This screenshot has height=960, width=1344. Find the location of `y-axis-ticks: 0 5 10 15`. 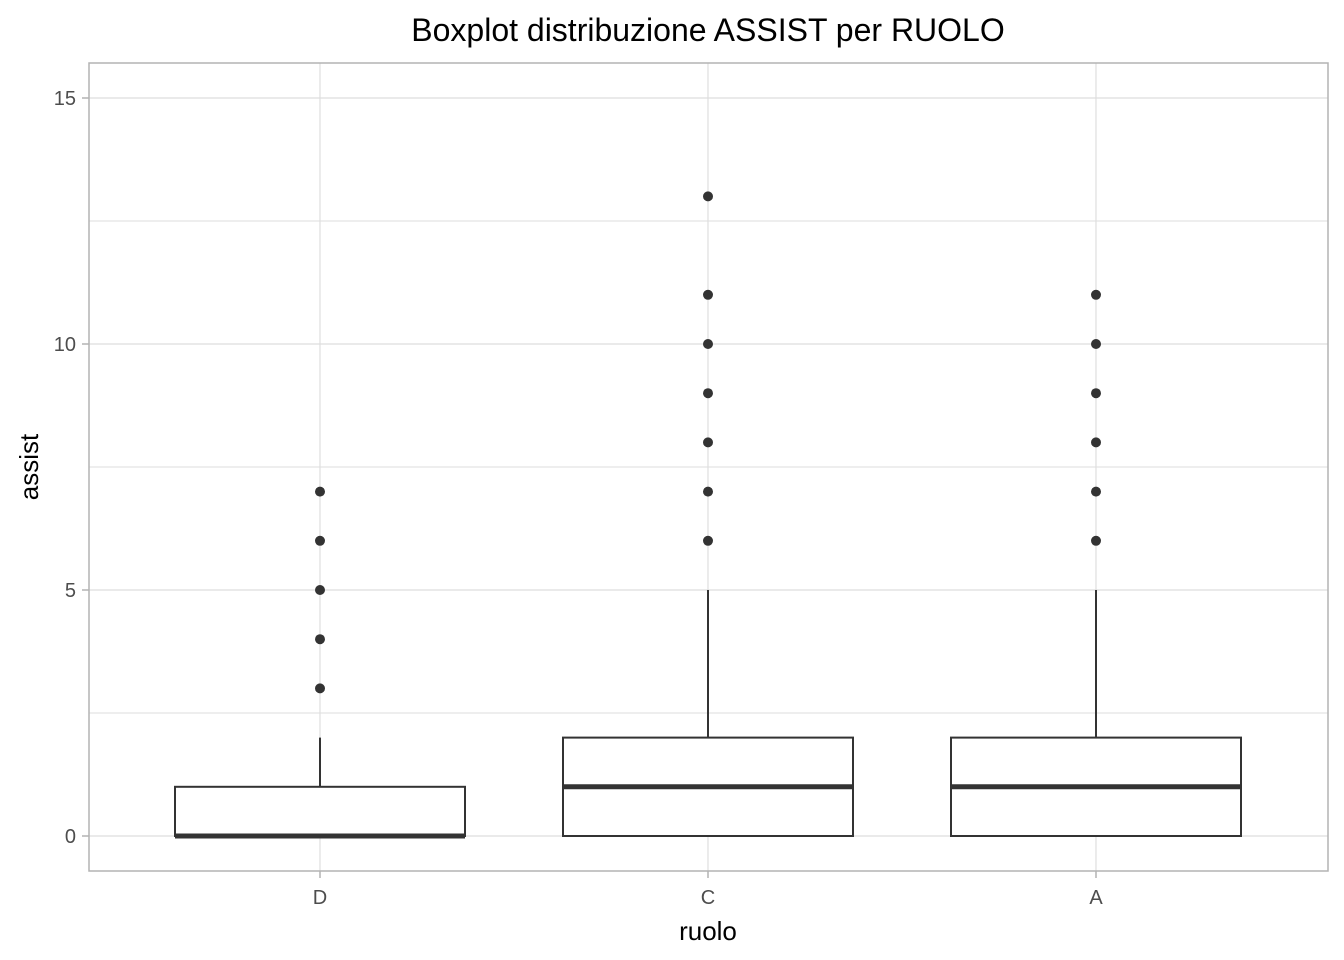

y-axis-ticks: 0 5 10 15 is located at coordinates (71, 468).